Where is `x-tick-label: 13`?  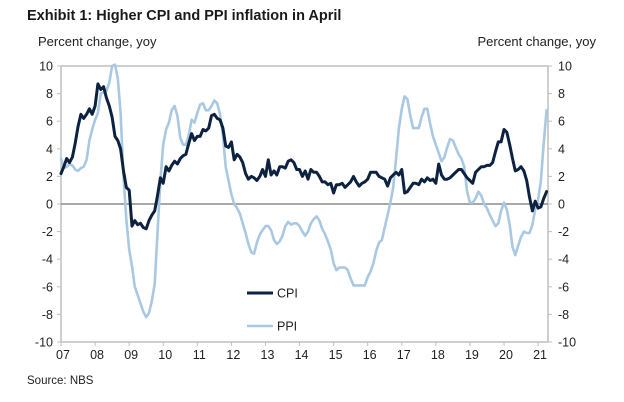
x-tick-label: 13 is located at coordinates (268, 355).